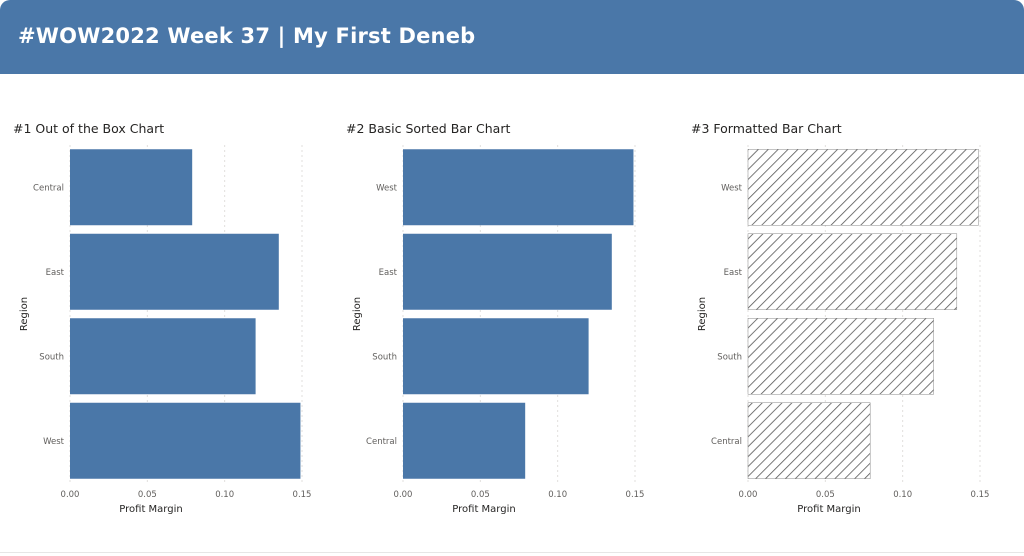 The width and height of the screenshot is (1024, 556). What do you see at coordinates (512, 552) in the screenshot?
I see `bottom-divider` at bounding box center [512, 552].